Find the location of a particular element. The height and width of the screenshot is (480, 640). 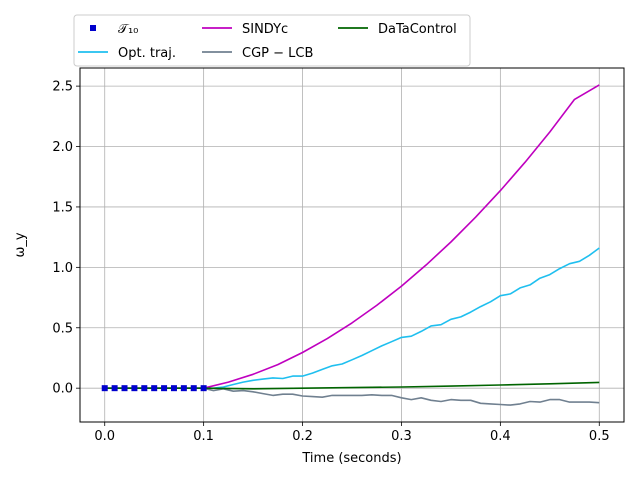

legend-label: DaTaControl is located at coordinates (417, 29).